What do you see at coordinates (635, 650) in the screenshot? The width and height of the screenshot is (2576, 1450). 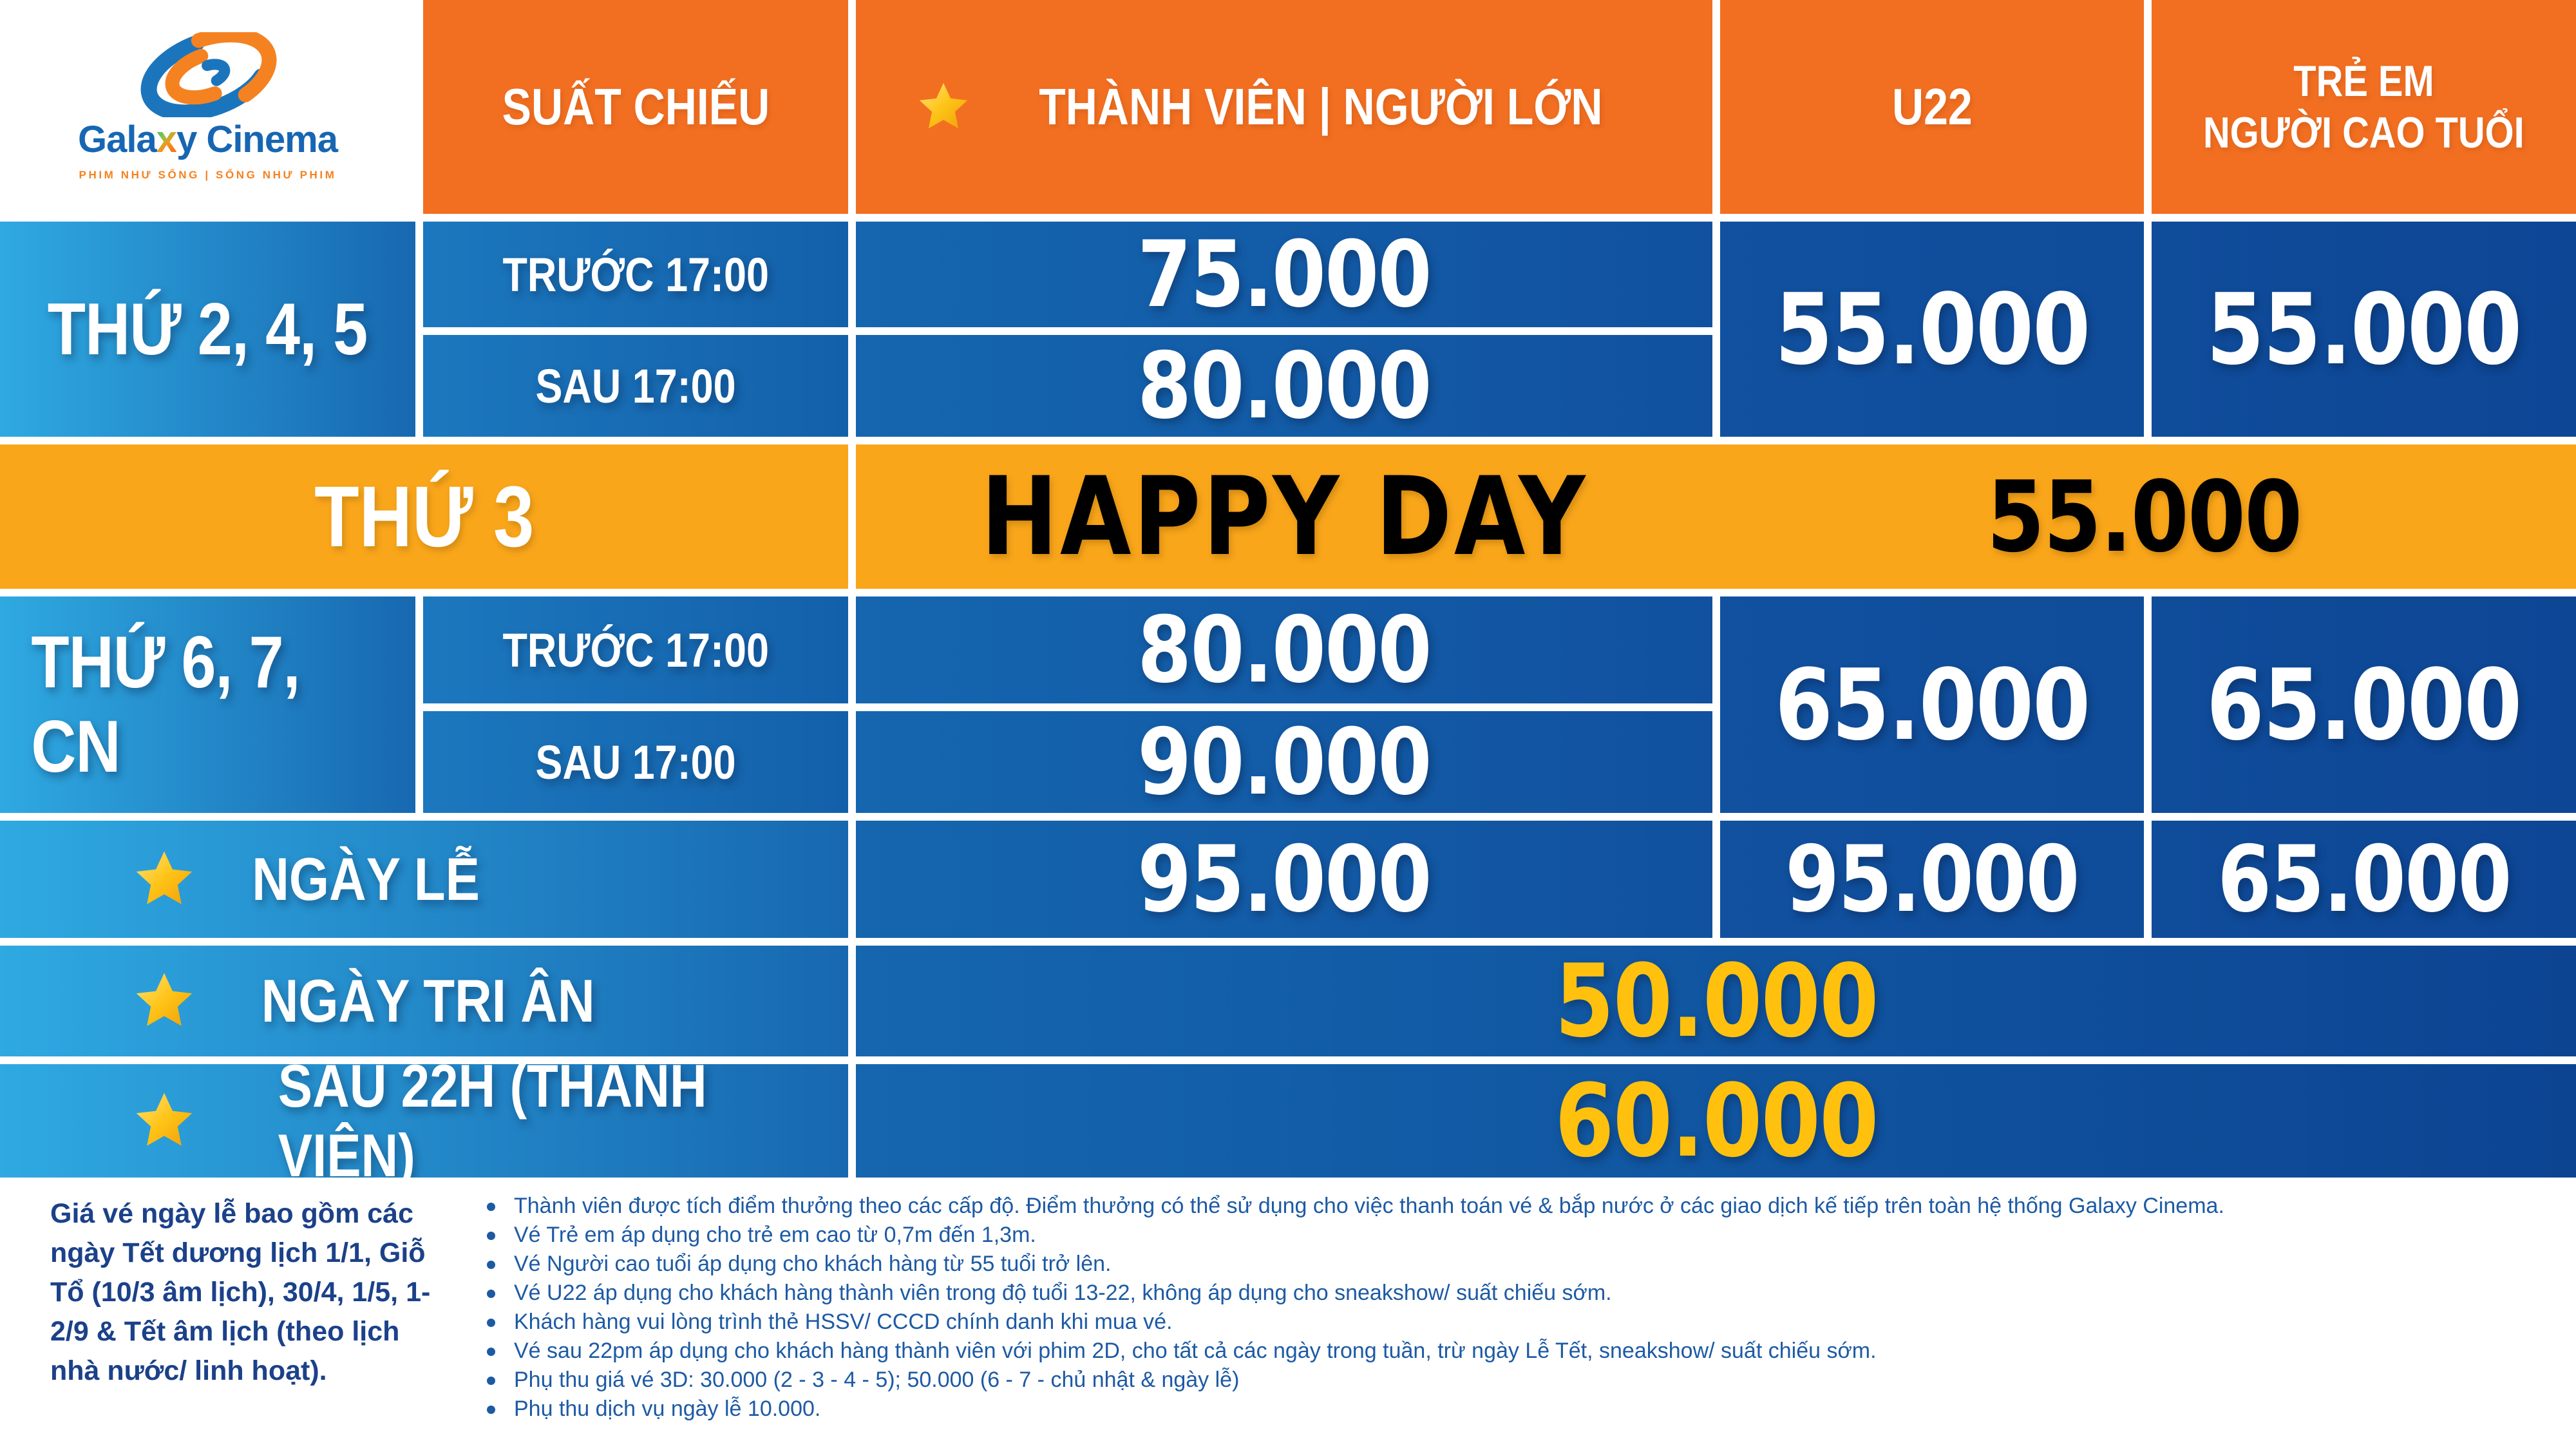 I see `row-weekend-before17: TRƯỚC 17:00` at bounding box center [635, 650].